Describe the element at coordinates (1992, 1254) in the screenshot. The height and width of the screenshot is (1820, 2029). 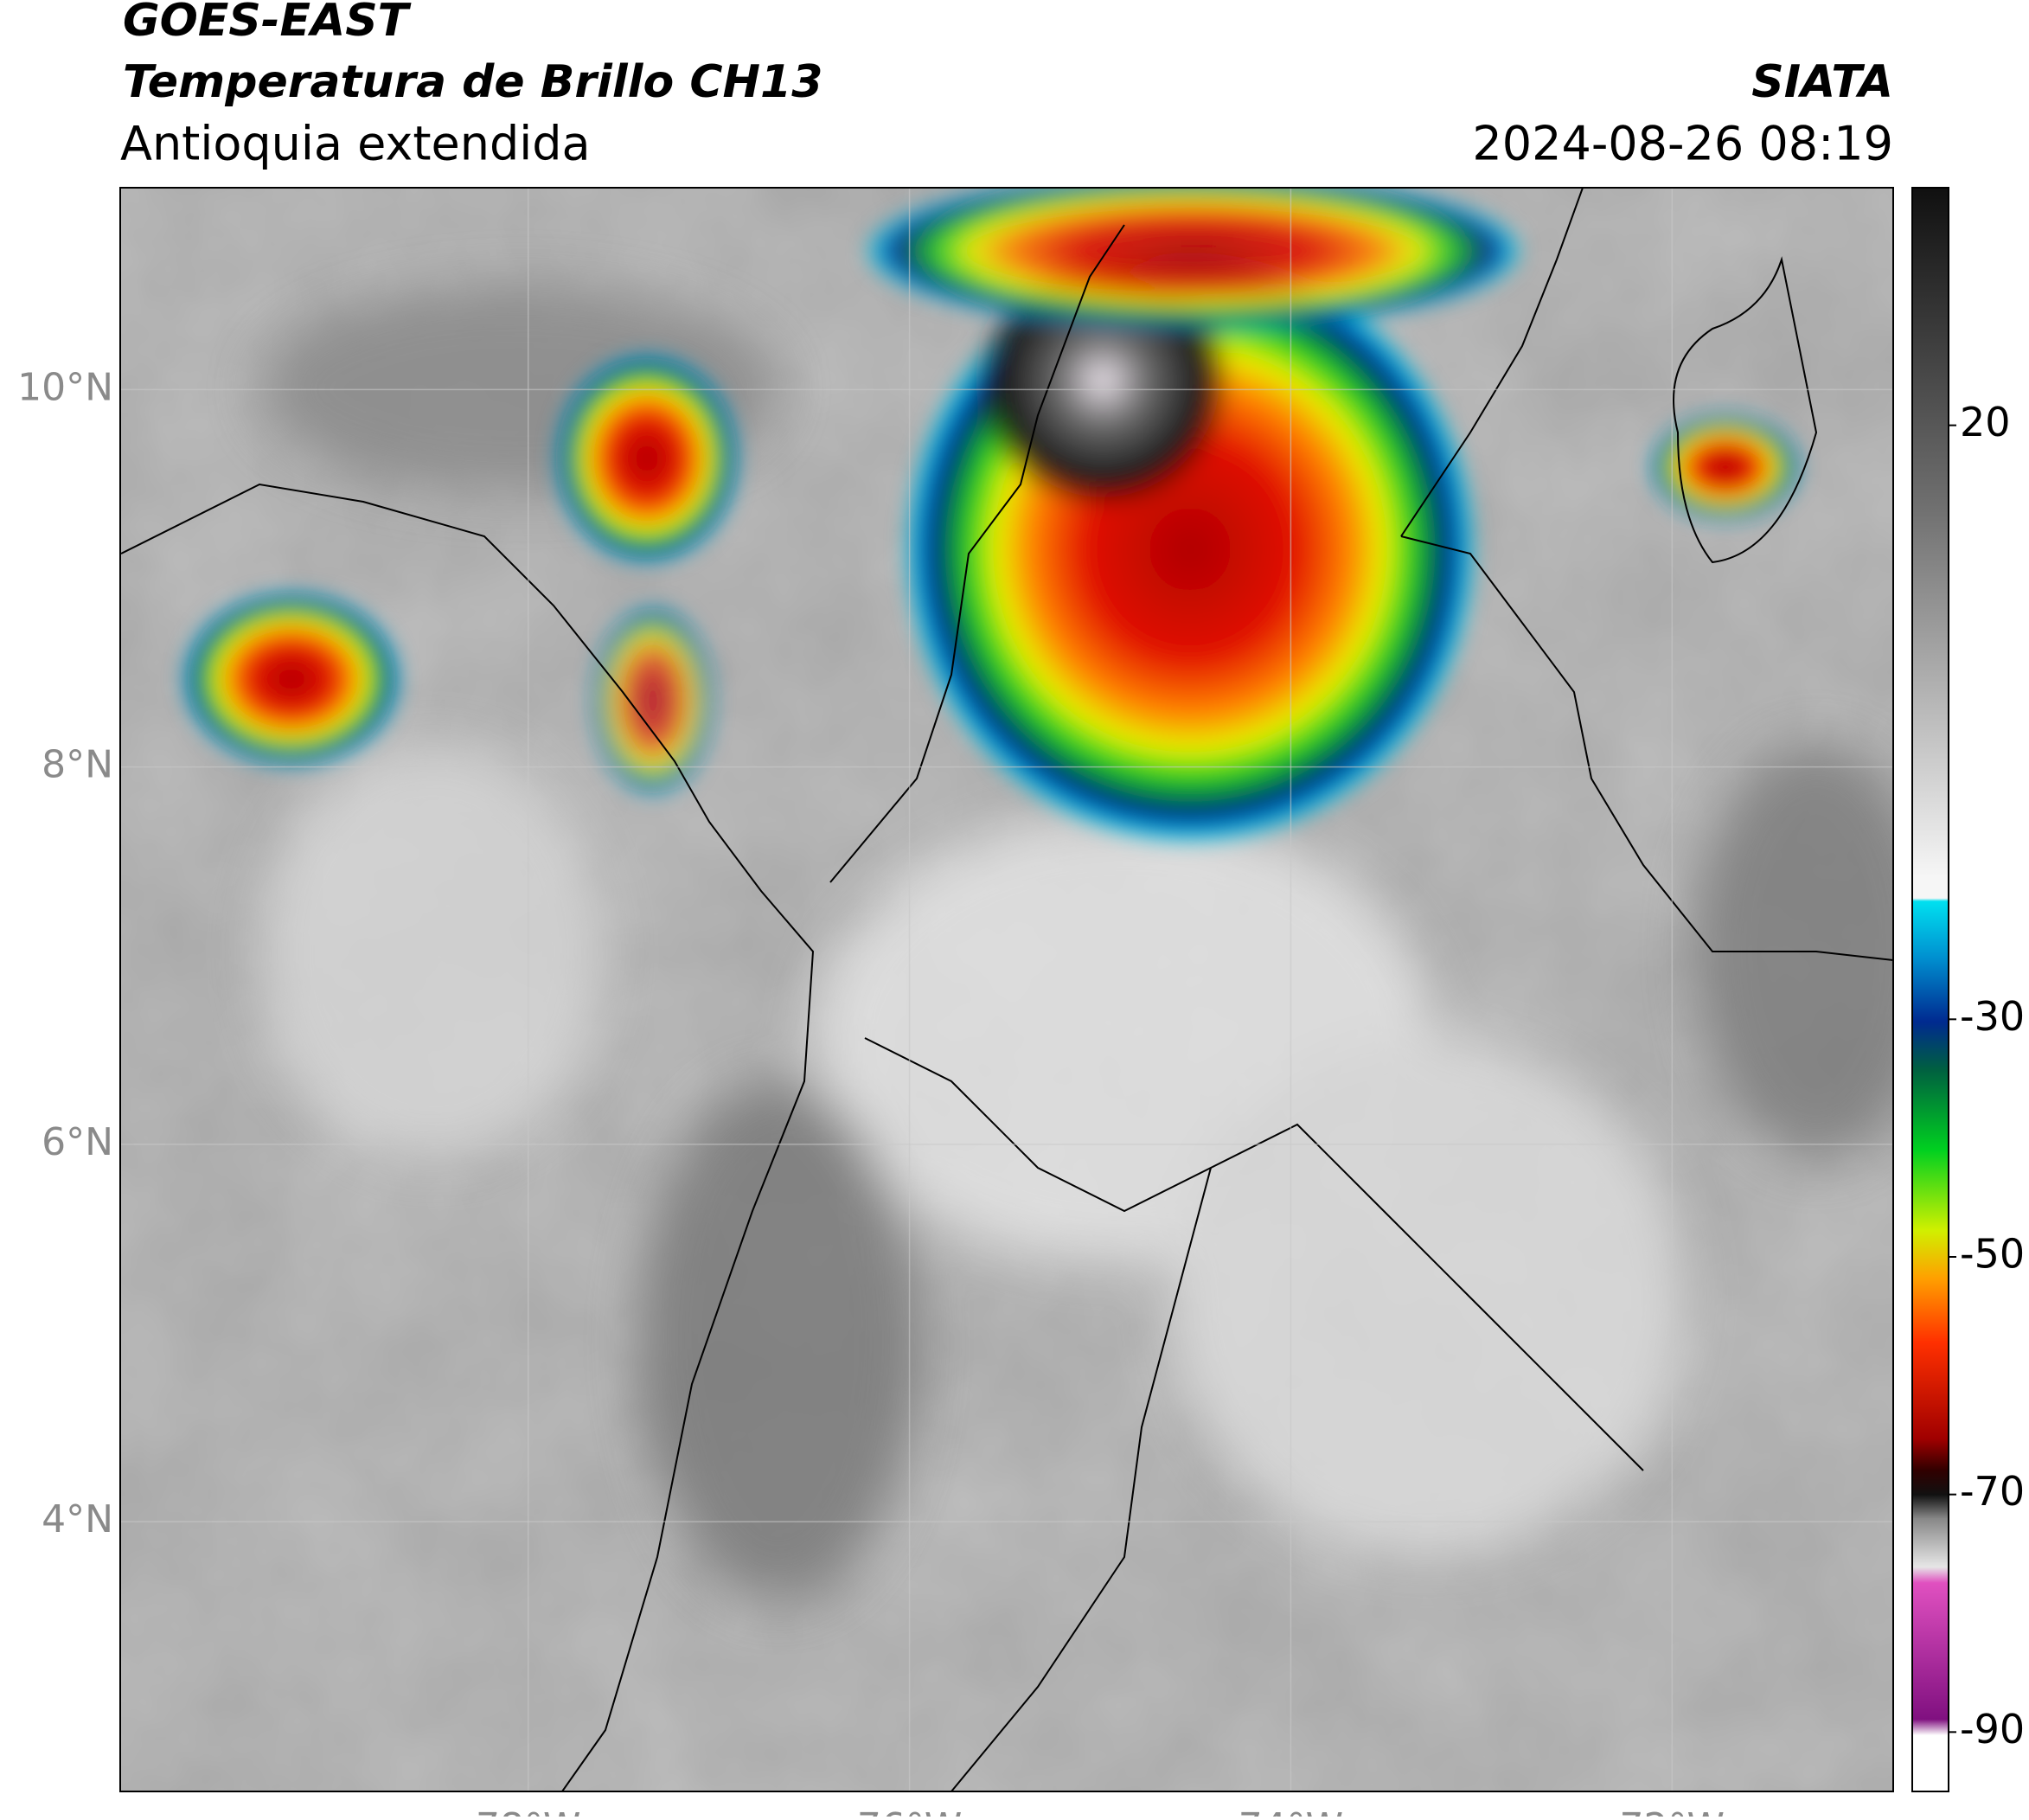
I see `colorbar-tick-label: -50` at that location.